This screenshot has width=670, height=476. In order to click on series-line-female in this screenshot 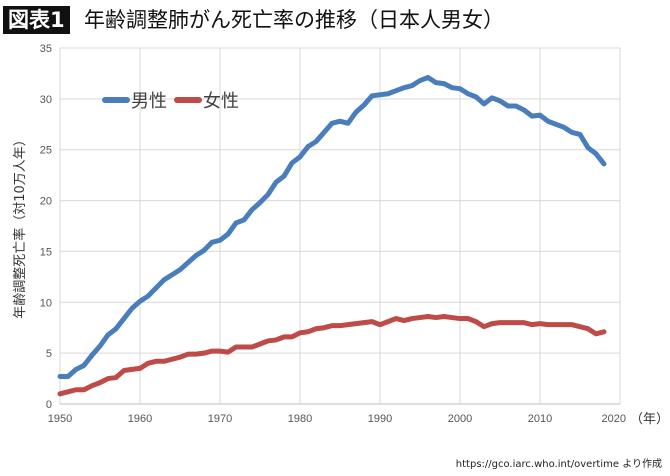, I will do `click(332, 355)`.